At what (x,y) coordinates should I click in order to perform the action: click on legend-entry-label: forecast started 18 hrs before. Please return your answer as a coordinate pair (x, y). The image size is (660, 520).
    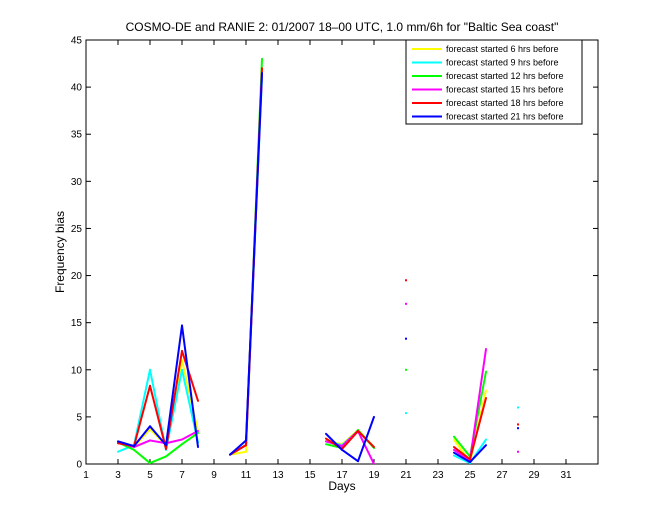
    Looking at the image, I should click on (505, 103).